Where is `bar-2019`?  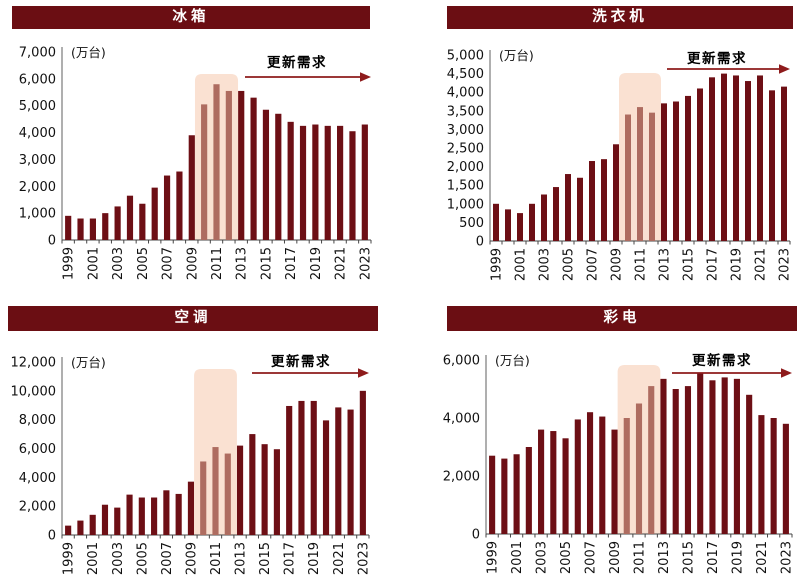 bar-2019 is located at coordinates (313, 467).